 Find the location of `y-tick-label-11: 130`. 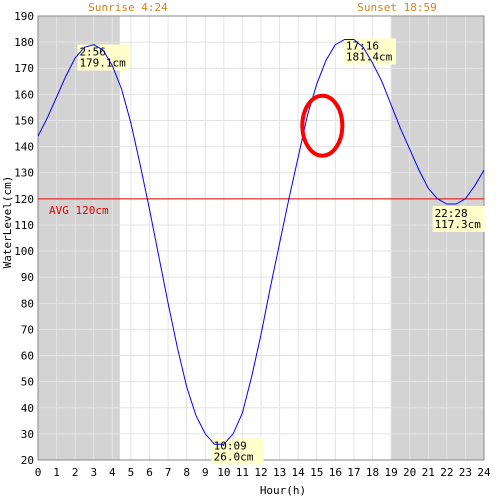

y-tick-label-11: 130 is located at coordinates (24, 173).